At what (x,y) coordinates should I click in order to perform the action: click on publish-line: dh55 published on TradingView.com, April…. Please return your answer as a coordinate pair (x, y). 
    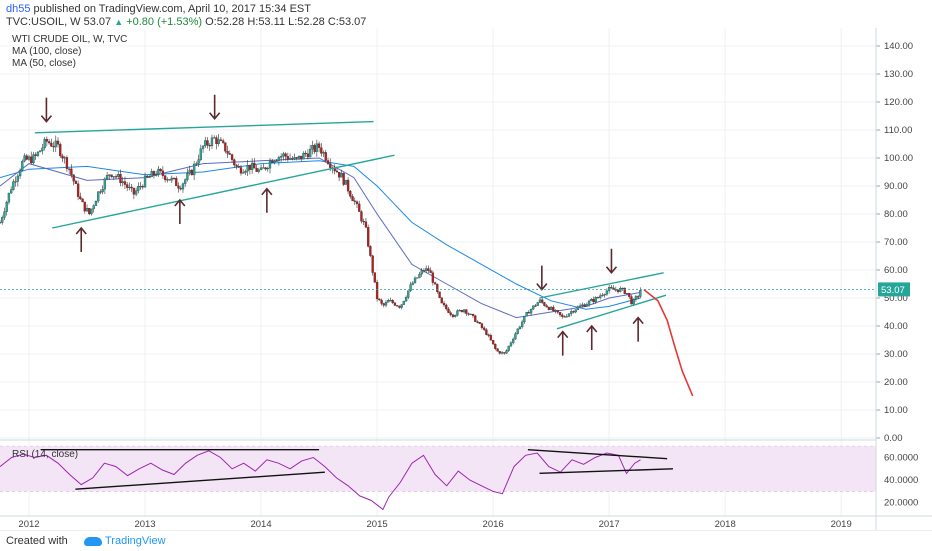
    Looking at the image, I should click on (158, 9).